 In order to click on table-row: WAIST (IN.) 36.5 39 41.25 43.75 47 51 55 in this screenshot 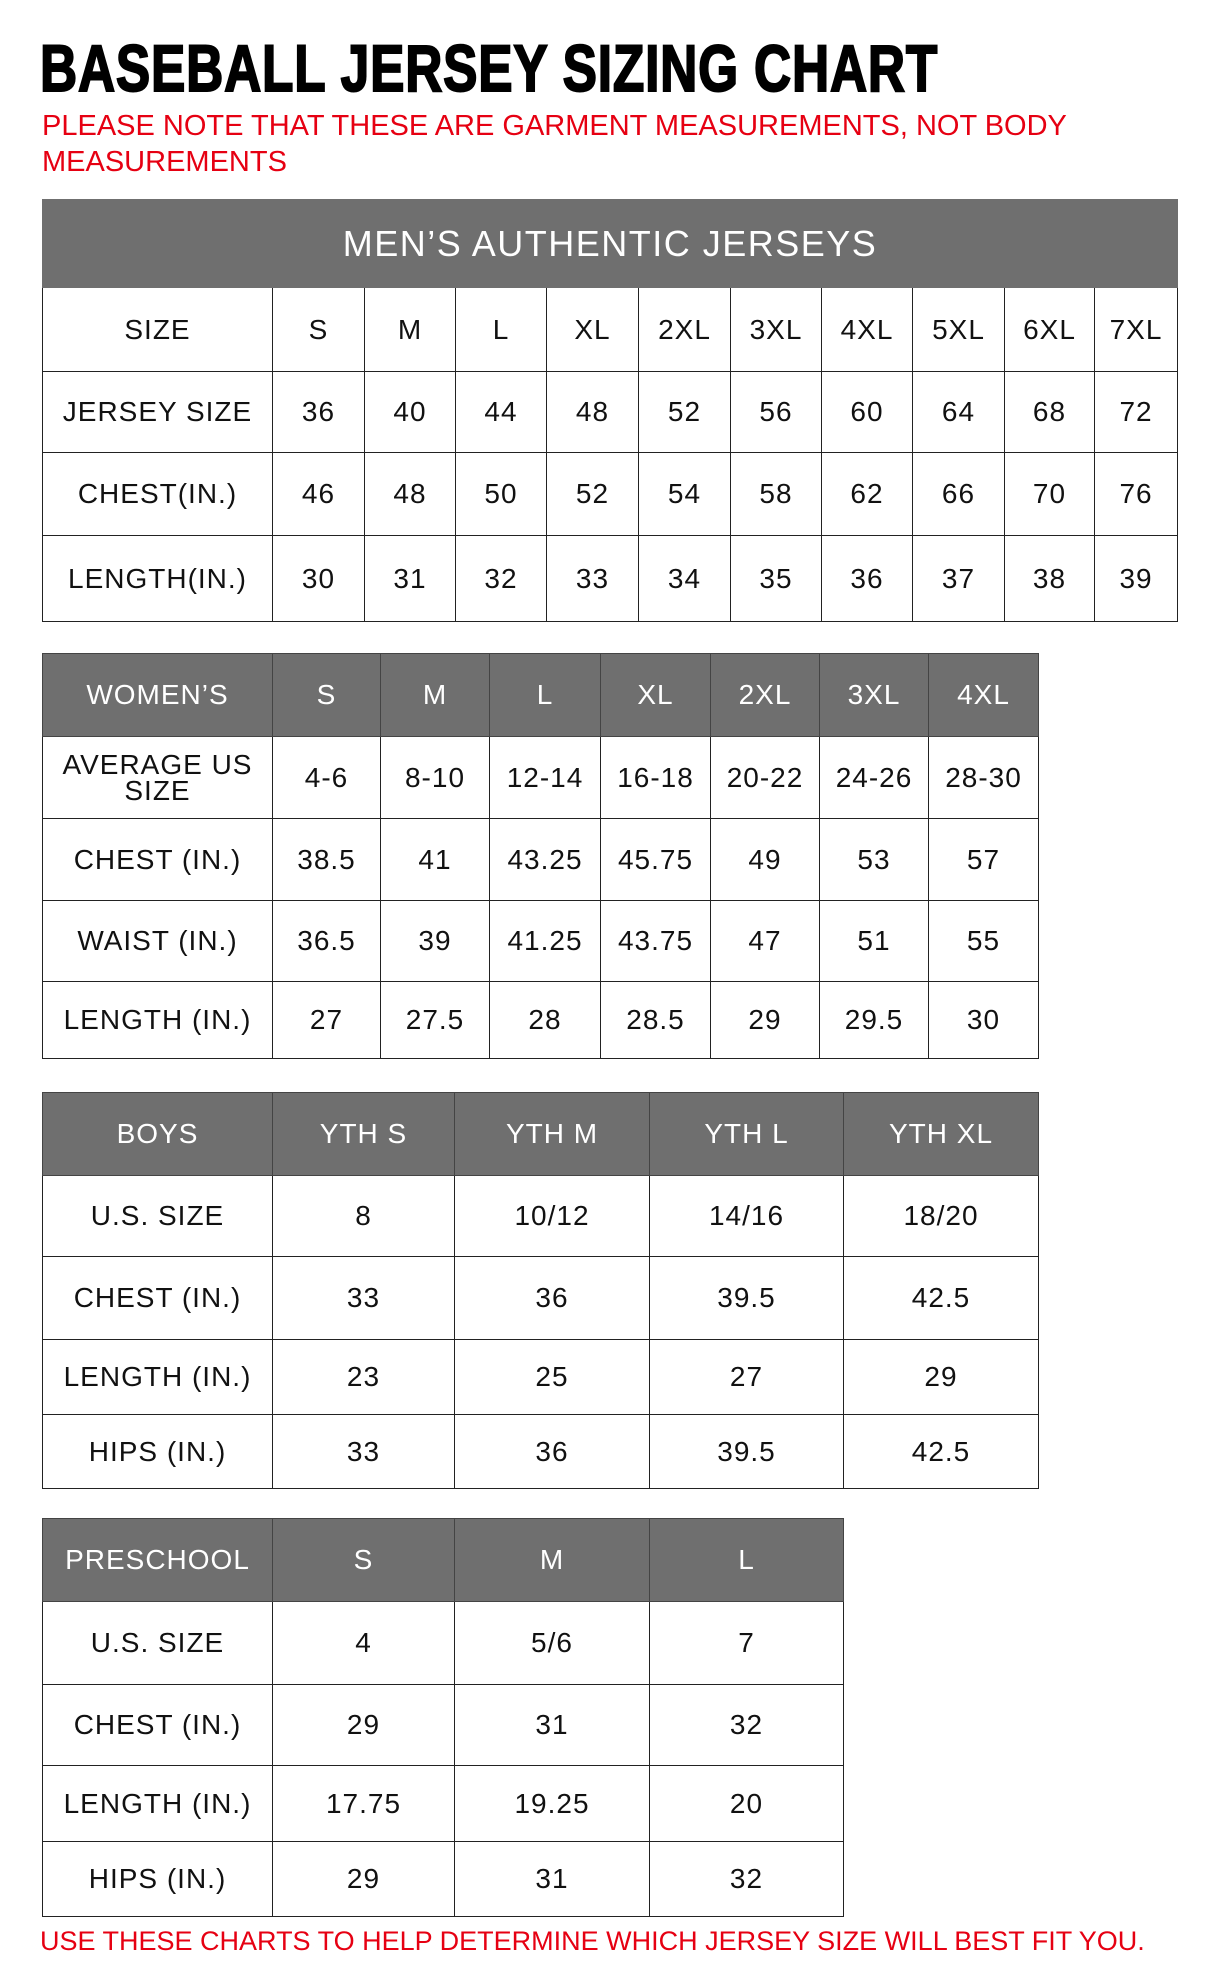, I will do `click(540, 941)`.